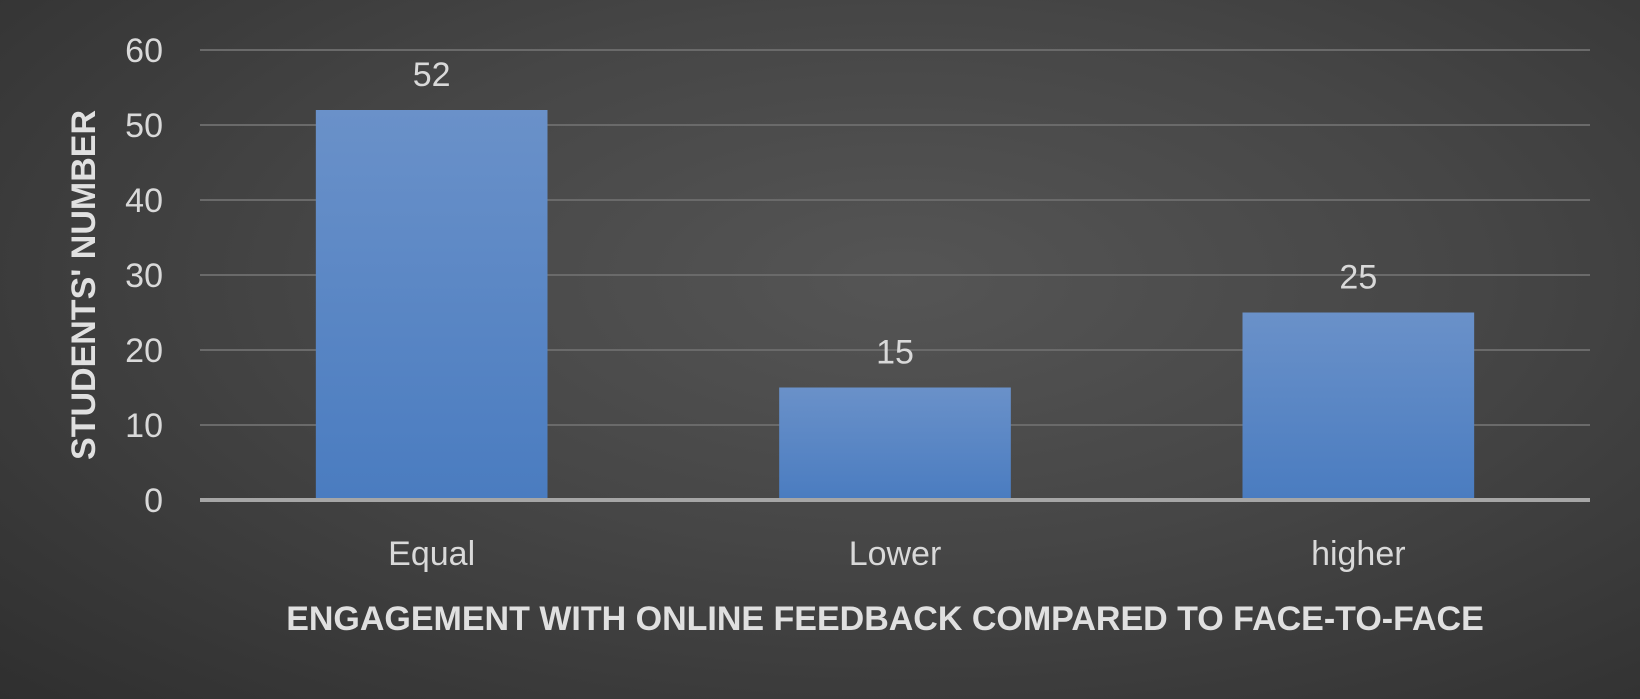 This screenshot has height=699, width=1640. What do you see at coordinates (431, 305) in the screenshot?
I see `bar-equal` at bounding box center [431, 305].